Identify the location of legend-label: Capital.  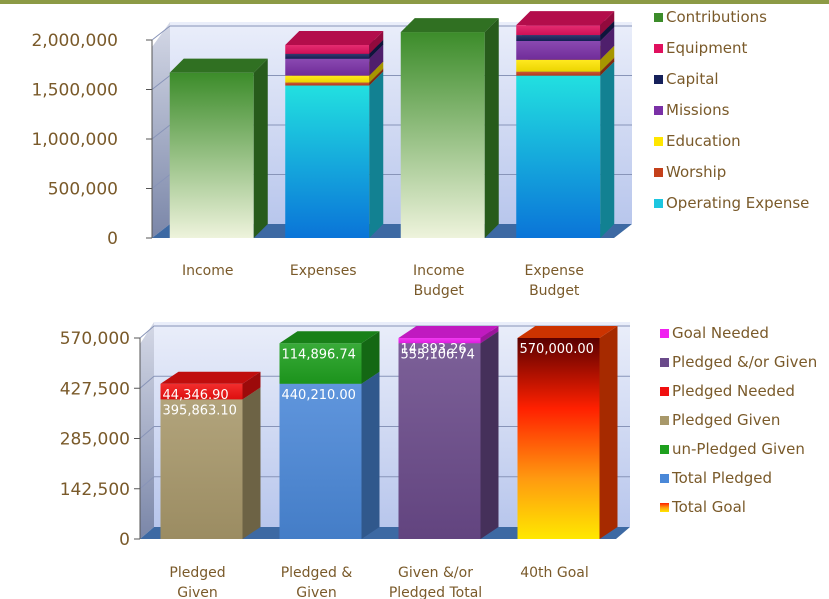
(692, 79).